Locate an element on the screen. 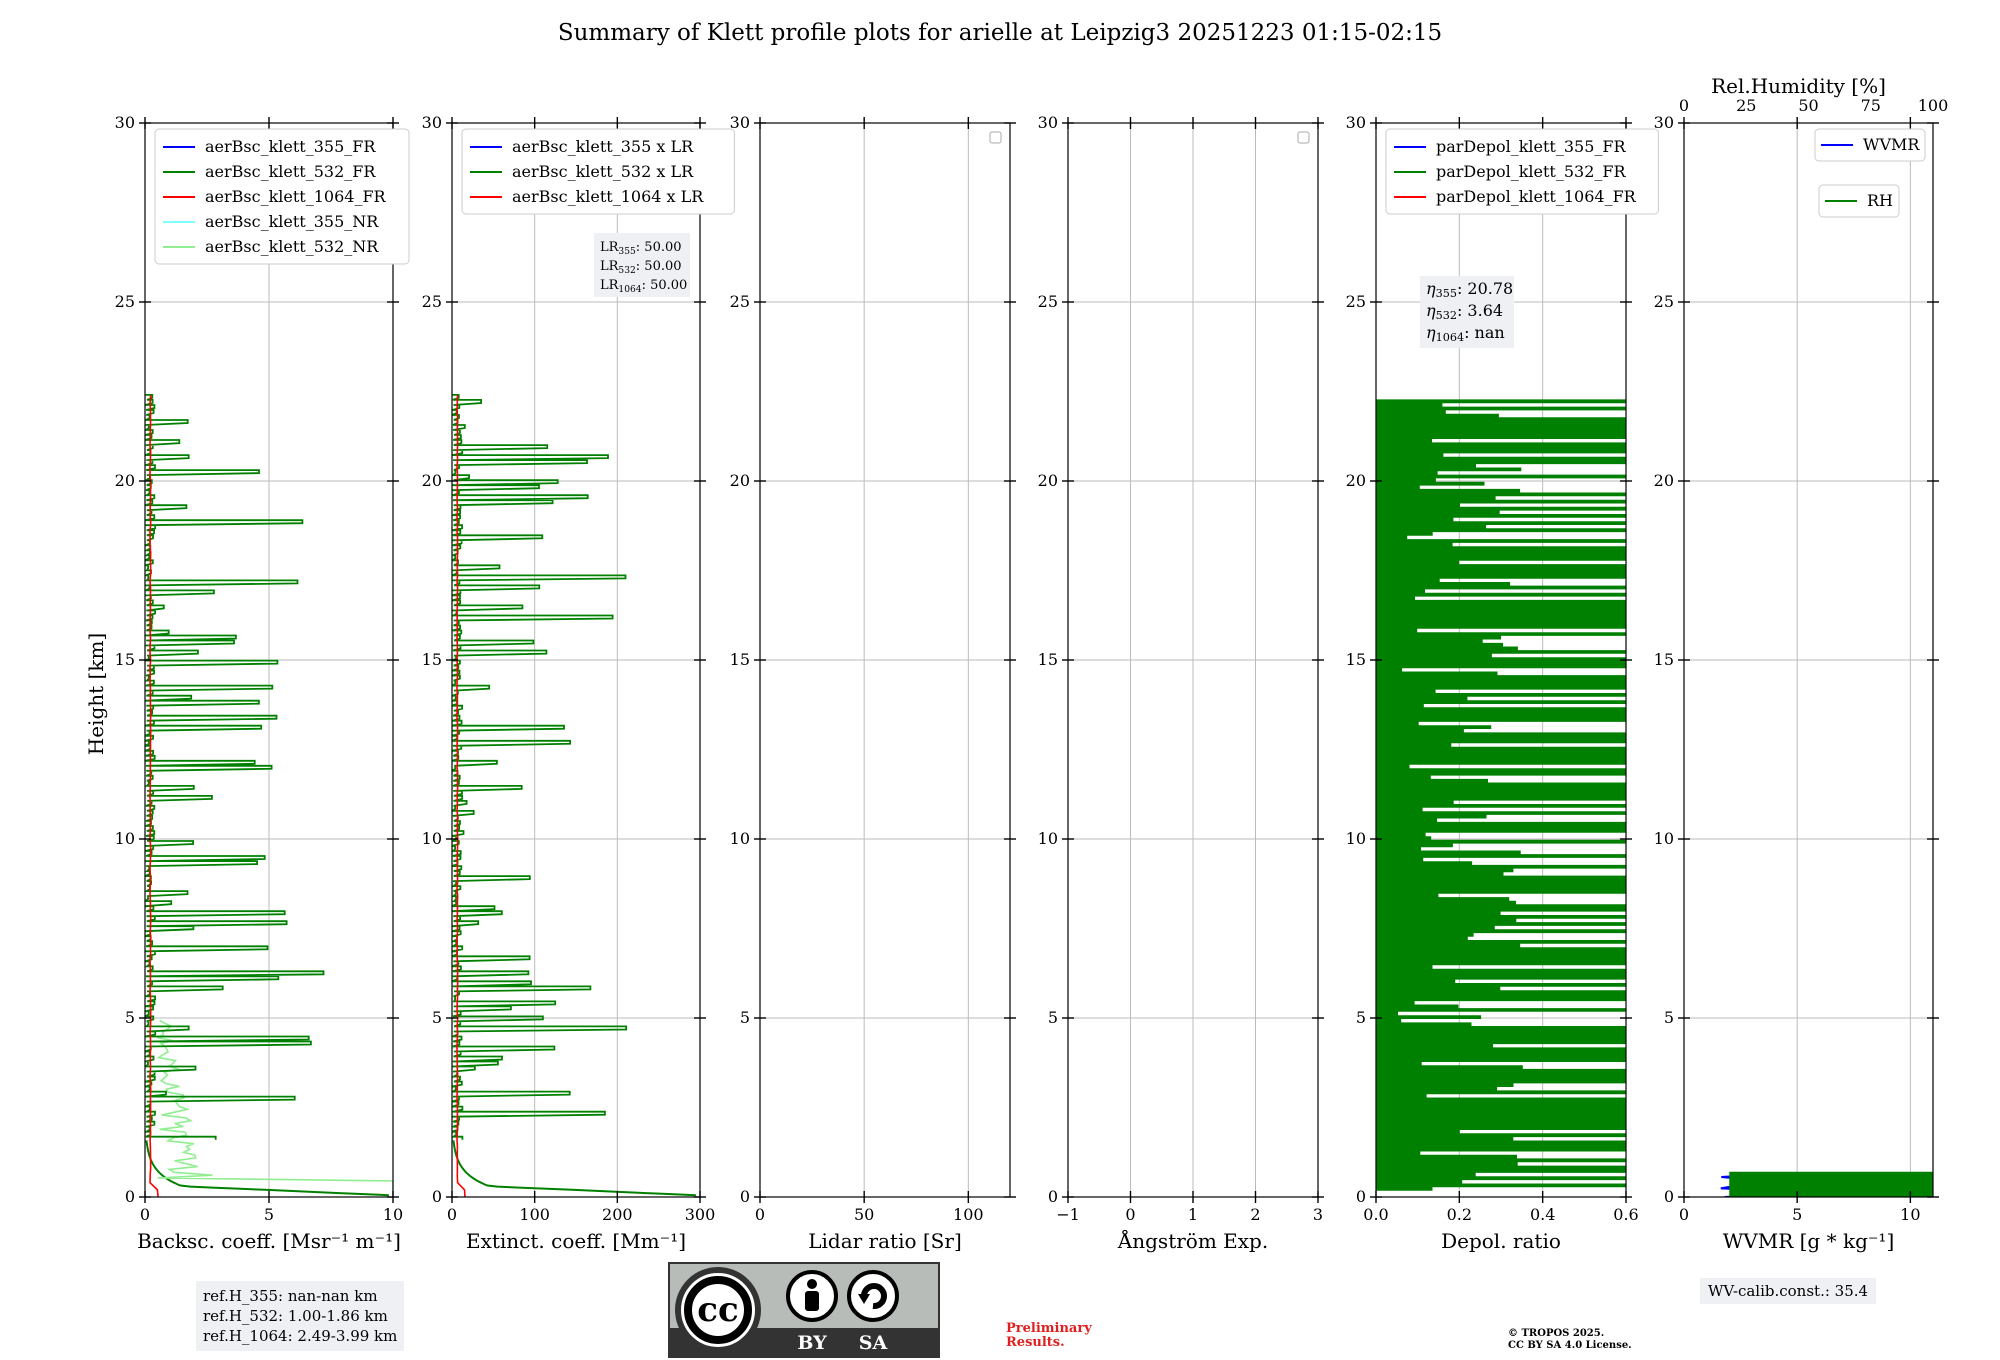 This screenshot has height=1360, width=2000. wv-legend-label: RH is located at coordinates (1880, 200).